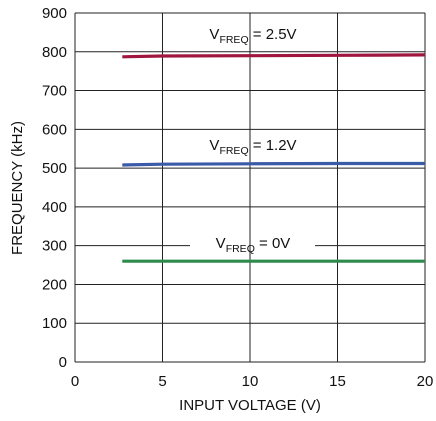  I want to click on y-tick-label: 700, so click(54, 91).